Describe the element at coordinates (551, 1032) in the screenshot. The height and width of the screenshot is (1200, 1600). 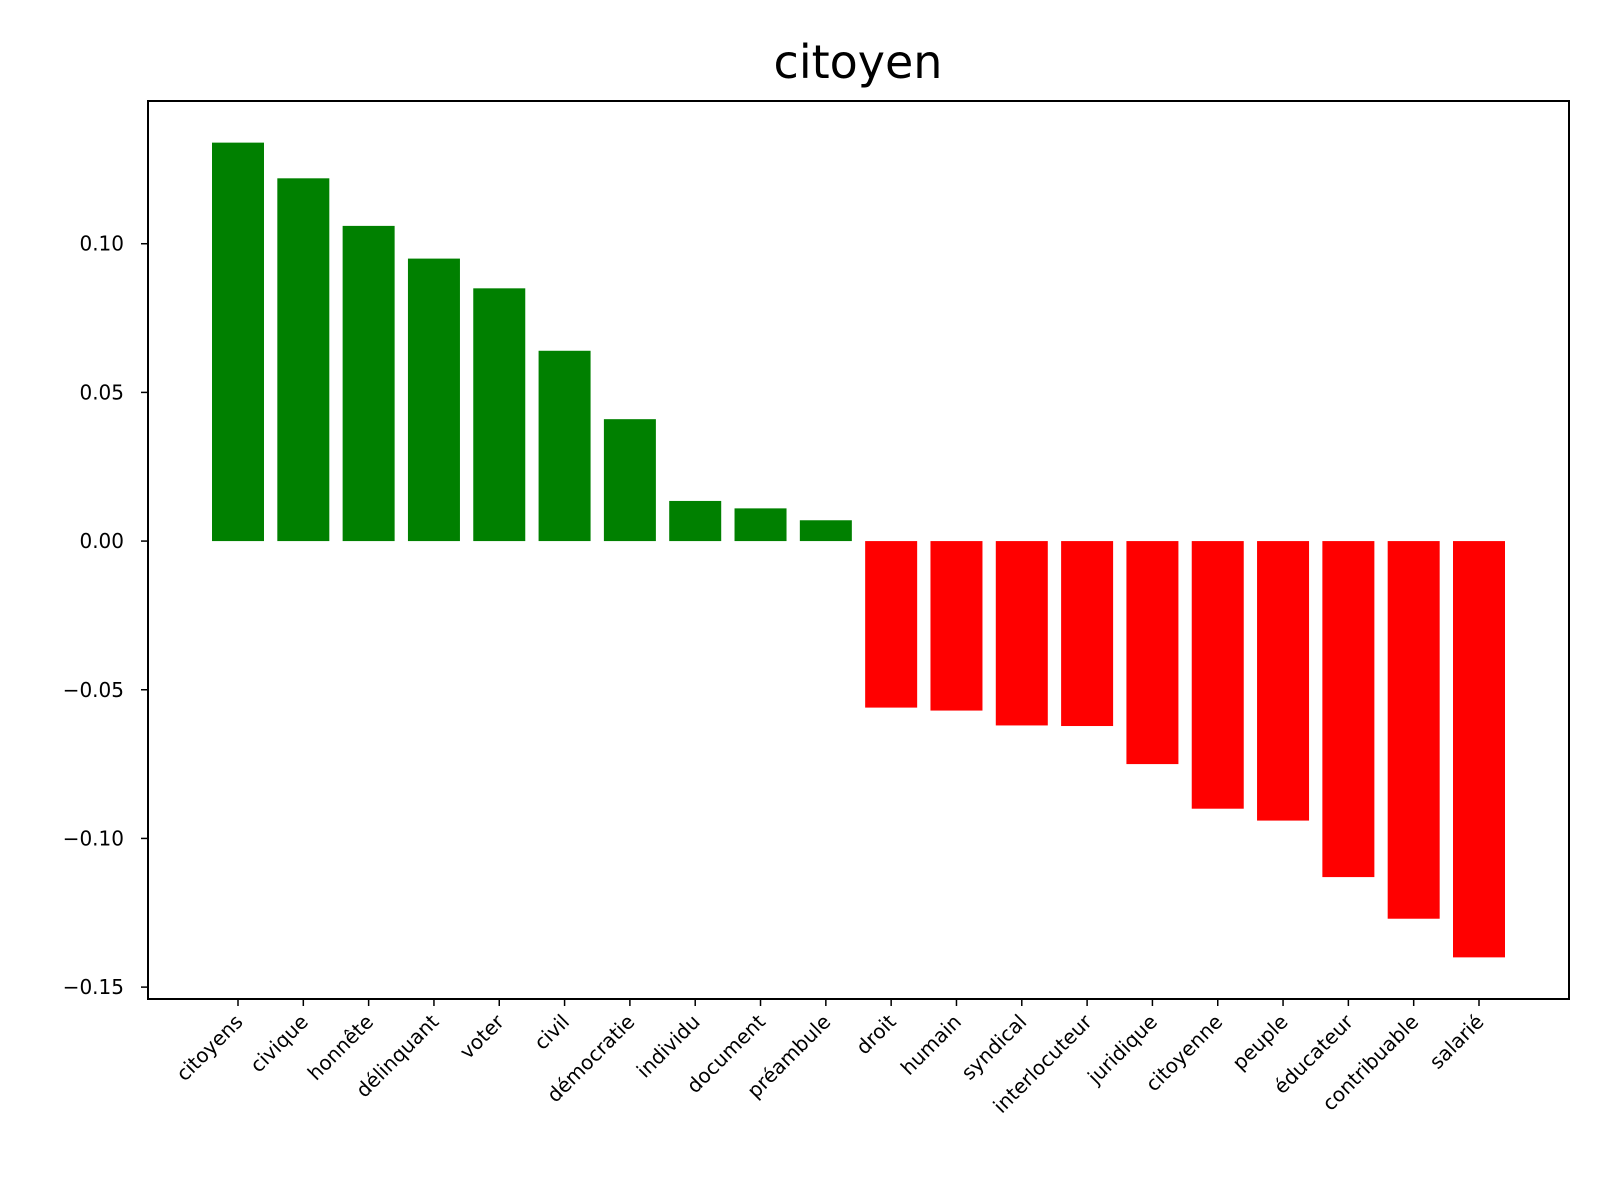
I see `x-tick-label-5: civil` at that location.